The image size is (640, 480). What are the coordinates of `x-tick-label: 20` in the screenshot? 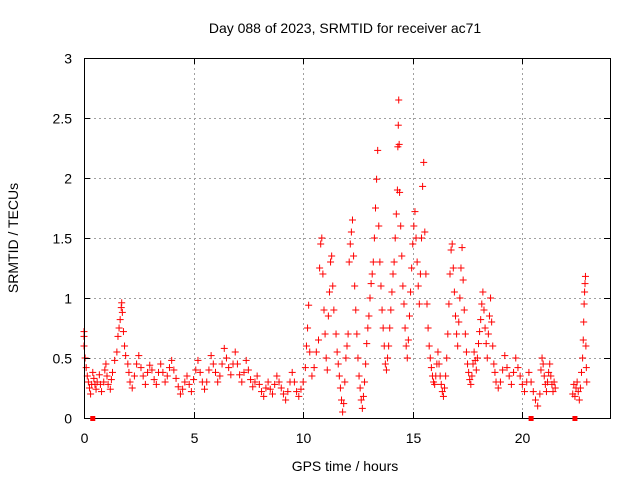 It's located at (523, 438).